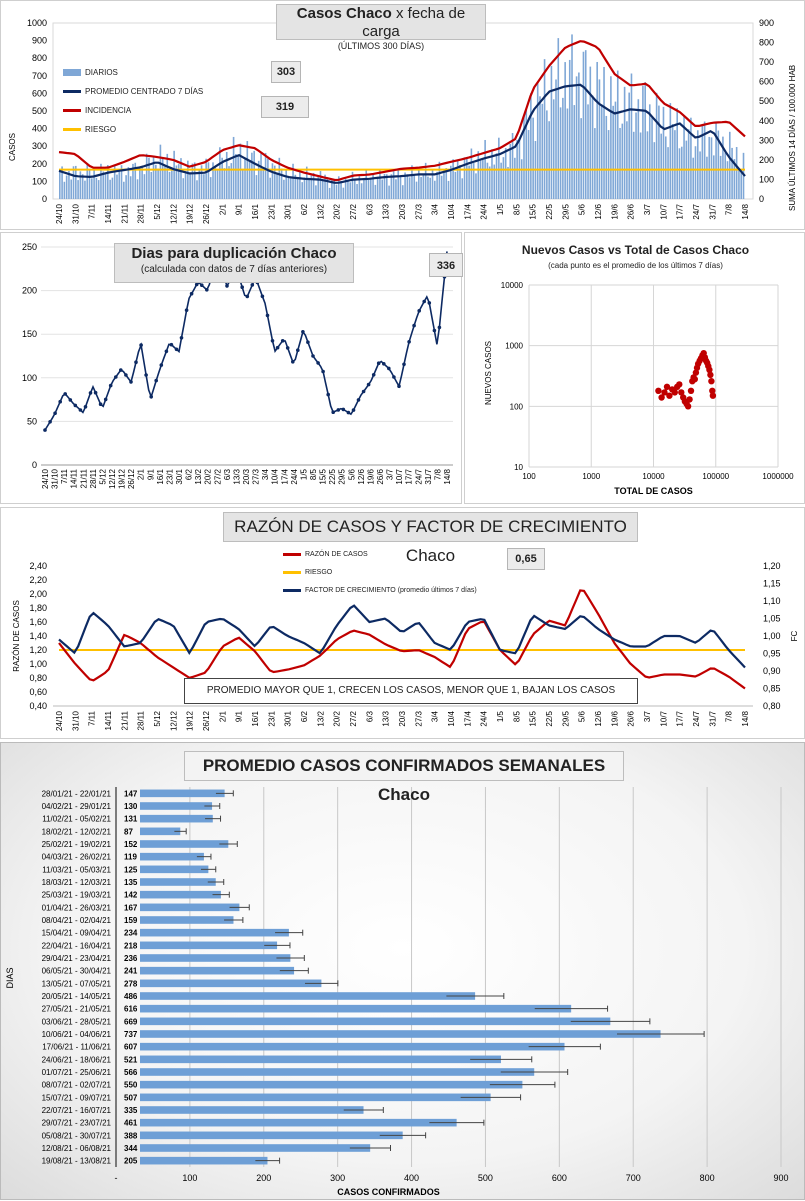  Describe the element at coordinates (38, 622) in the screenshot. I see `y-tick-label: 1,60` at that location.